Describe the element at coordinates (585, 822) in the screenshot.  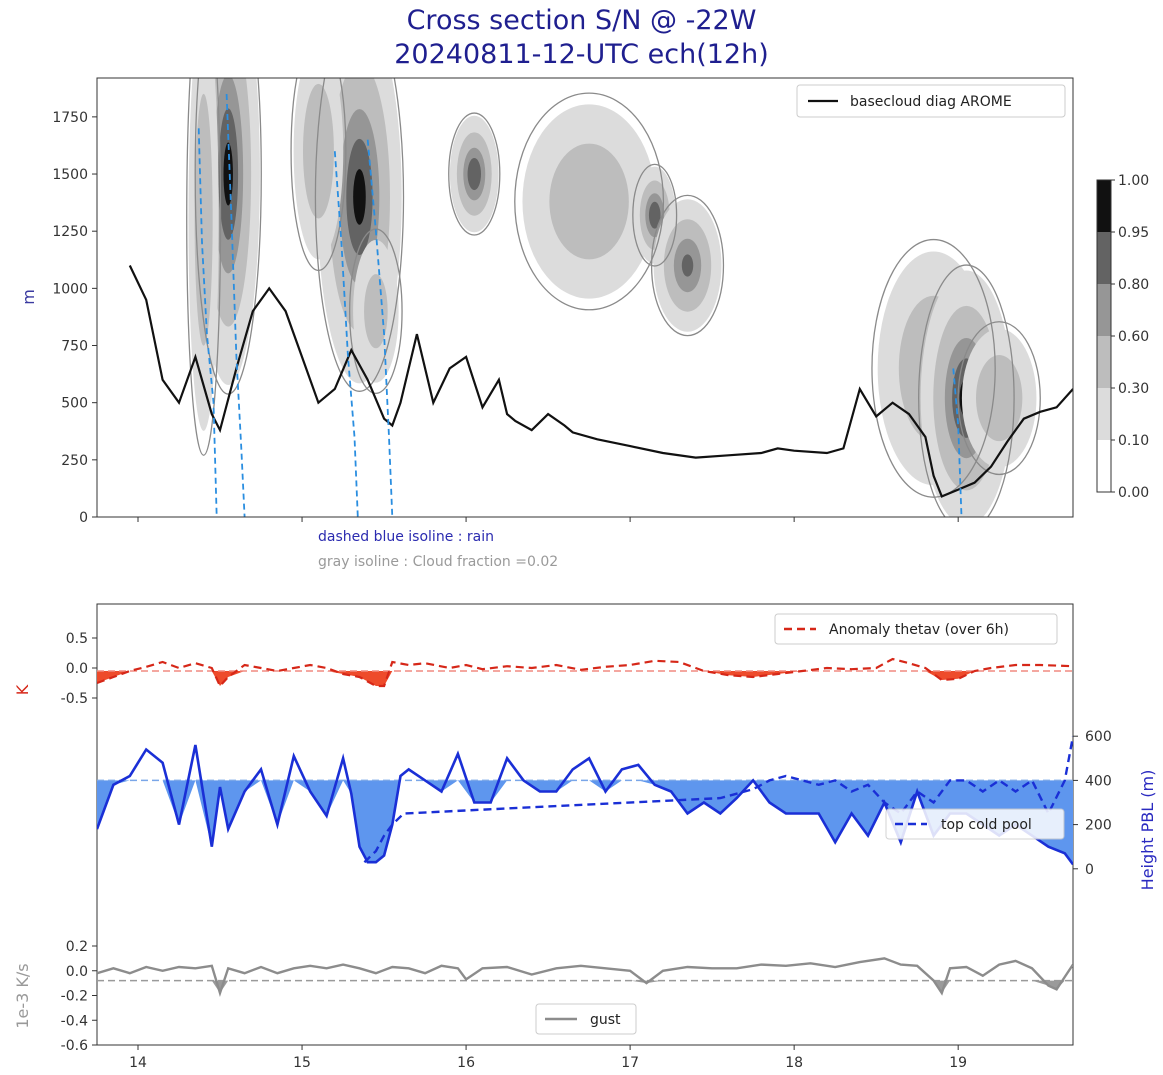
I see `pbl-deficit-fill` at that location.